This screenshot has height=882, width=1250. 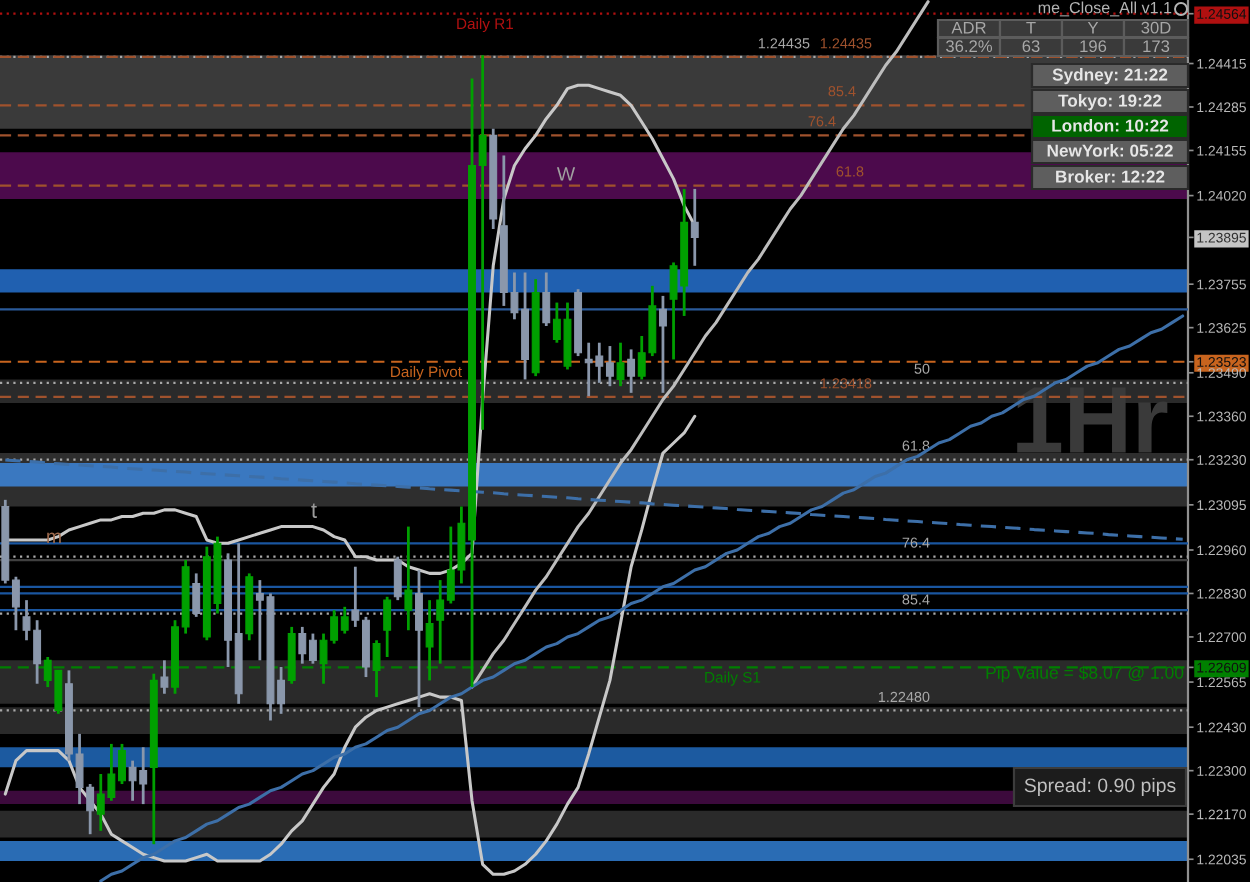 What do you see at coordinates (1105, 9) in the screenshot?
I see `annotation: me_Close_All v1.1` at bounding box center [1105, 9].